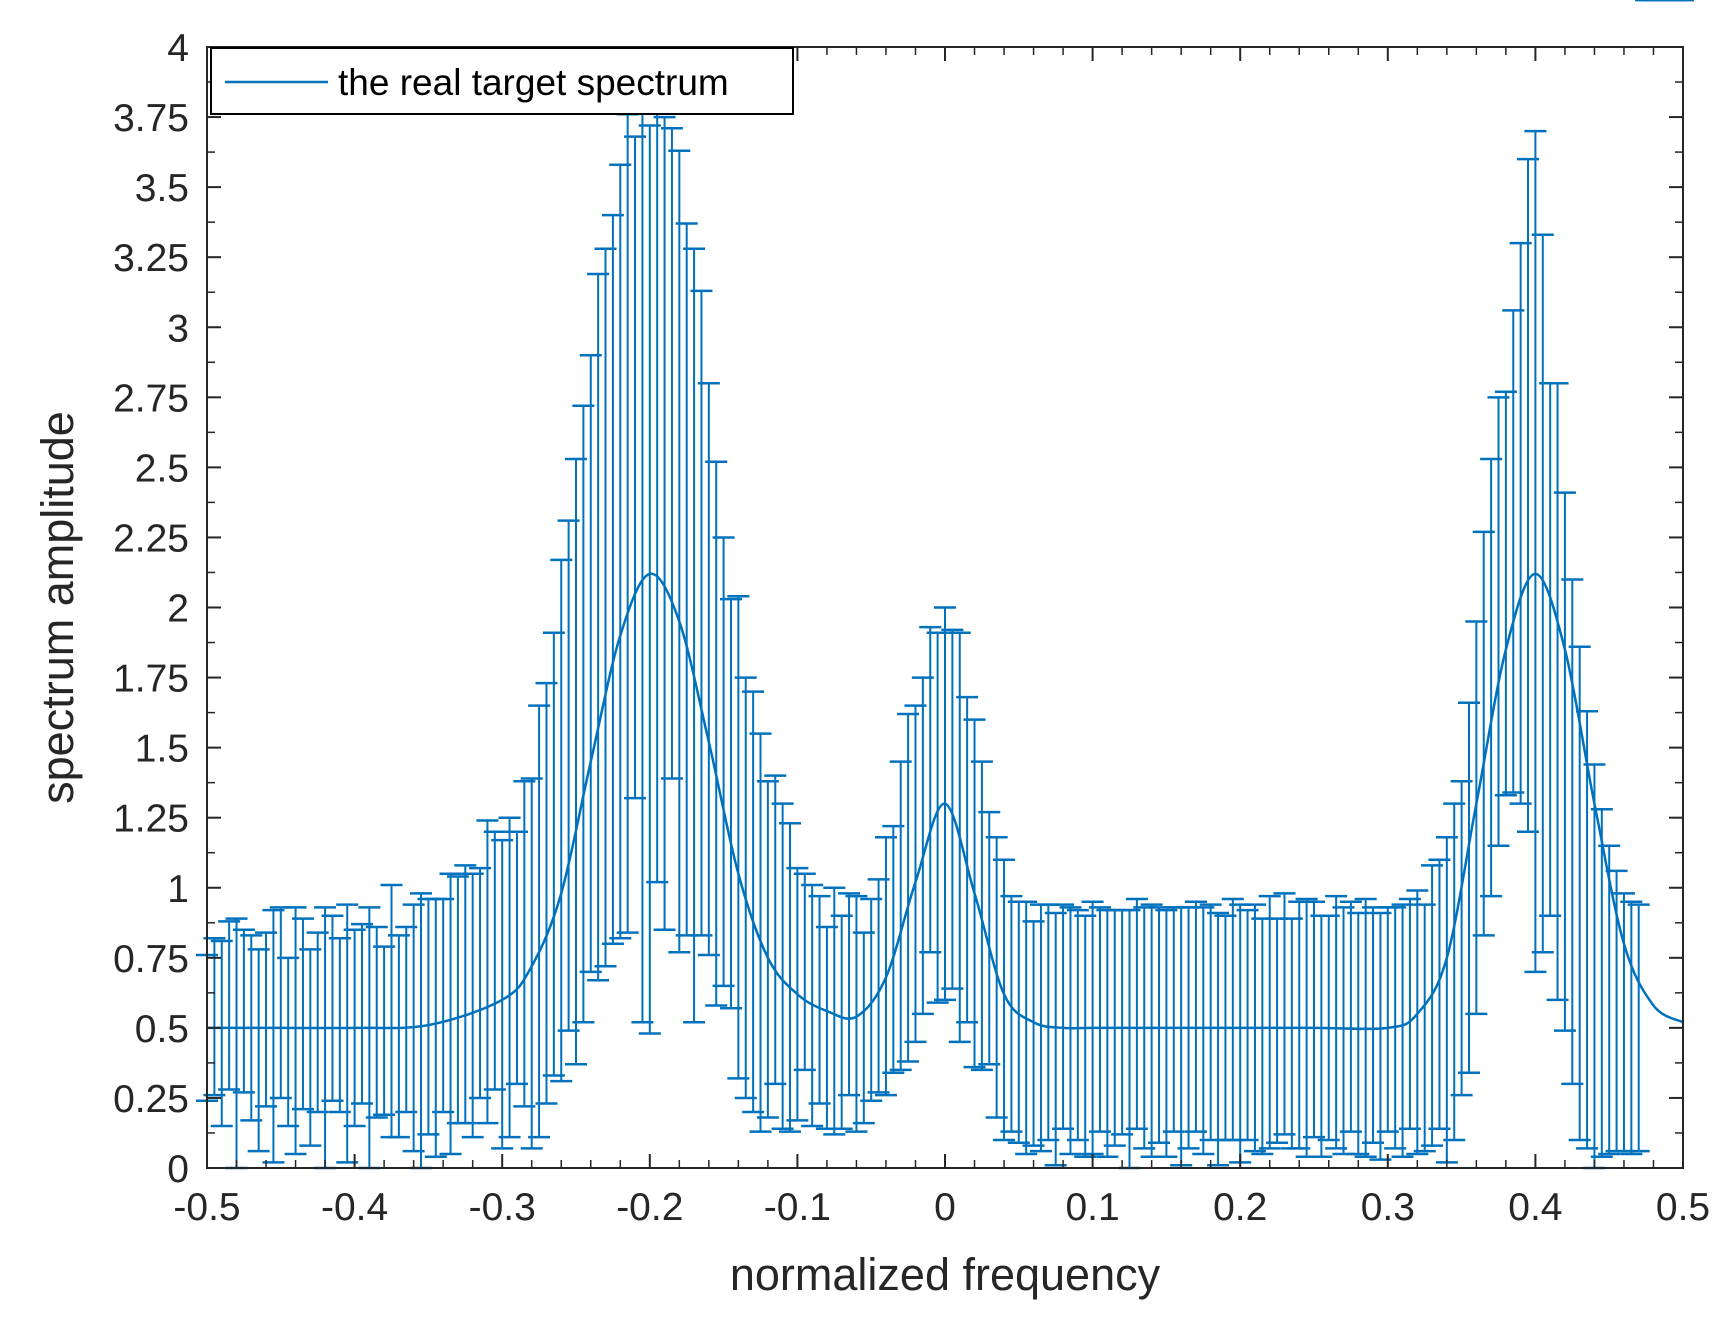 This screenshot has width=1728, height=1331. I want to click on x-tick-label: -0.4, so click(354, 1207).